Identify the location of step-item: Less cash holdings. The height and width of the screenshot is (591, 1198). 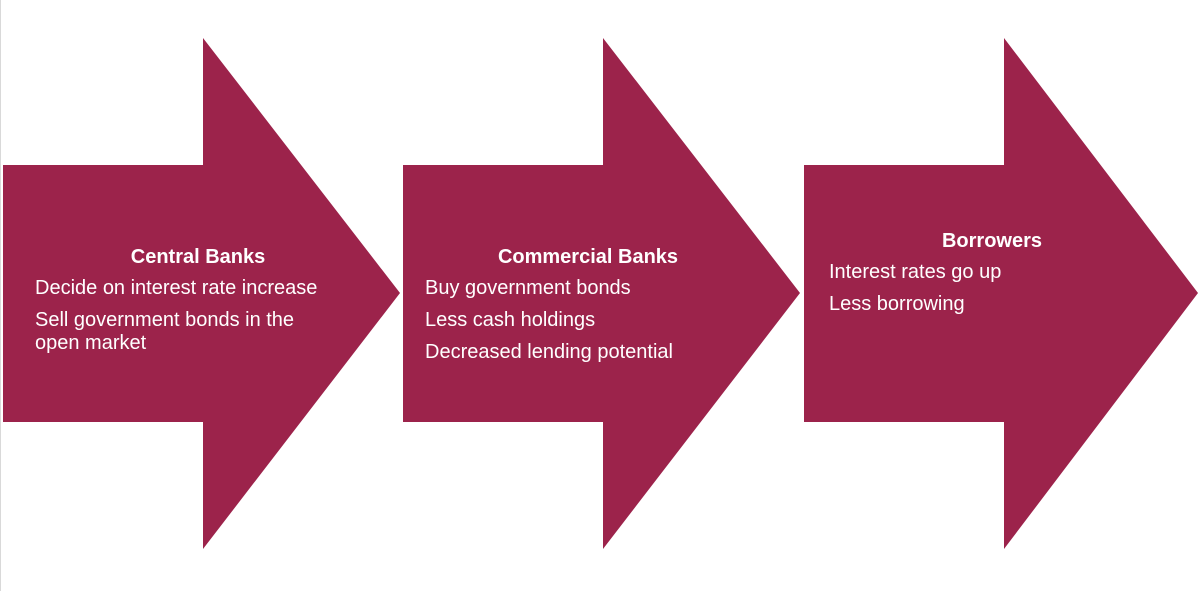
(510, 320).